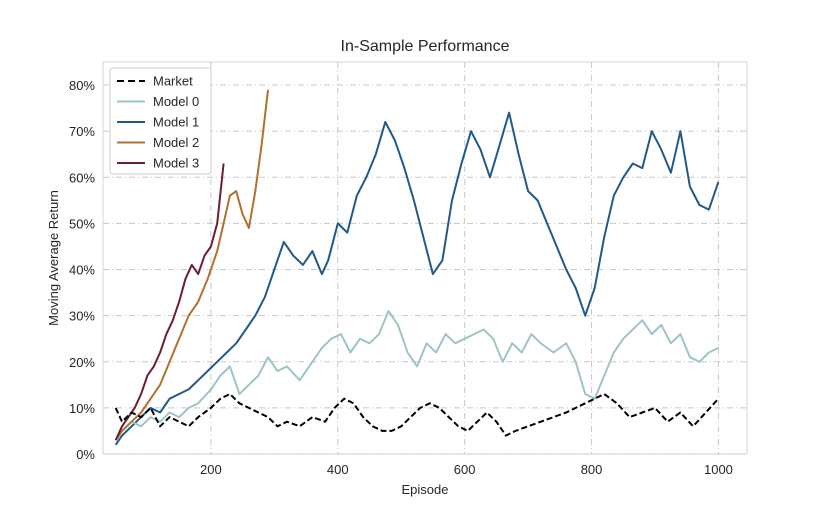  What do you see at coordinates (173, 81) in the screenshot?
I see `legend-label: Market` at bounding box center [173, 81].